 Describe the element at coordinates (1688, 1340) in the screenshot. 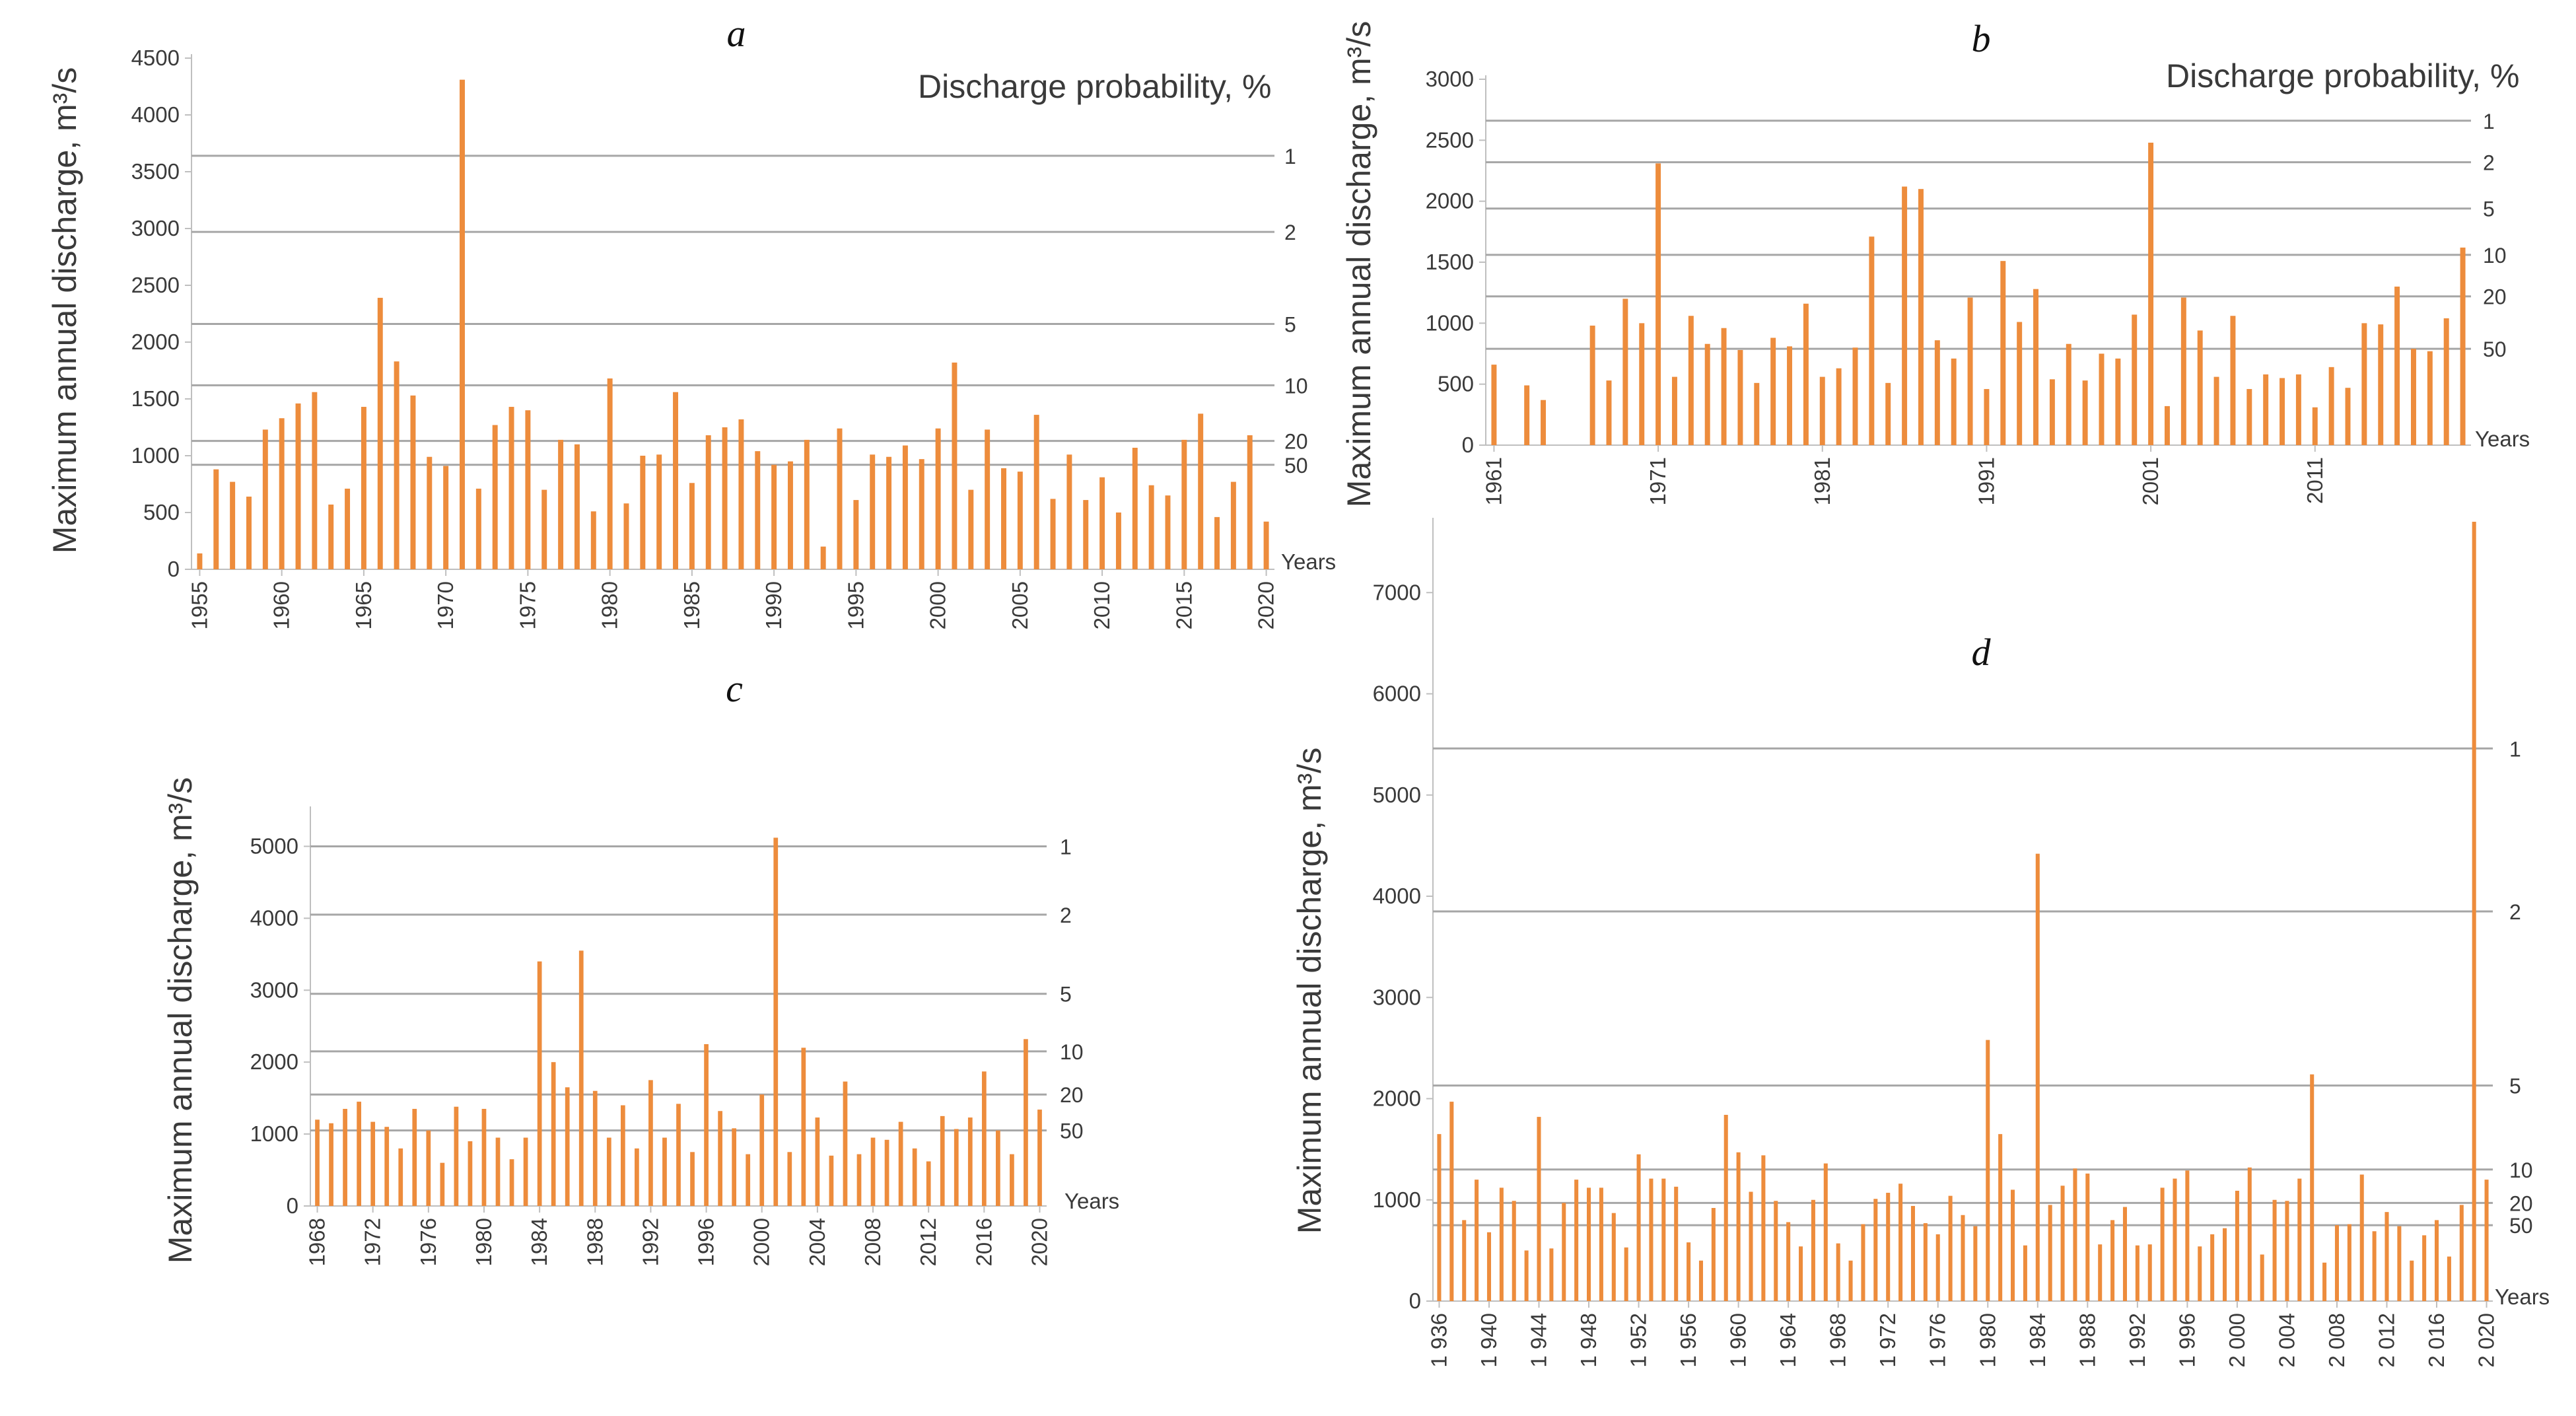

I see `x-tick-label: 1 956` at that location.